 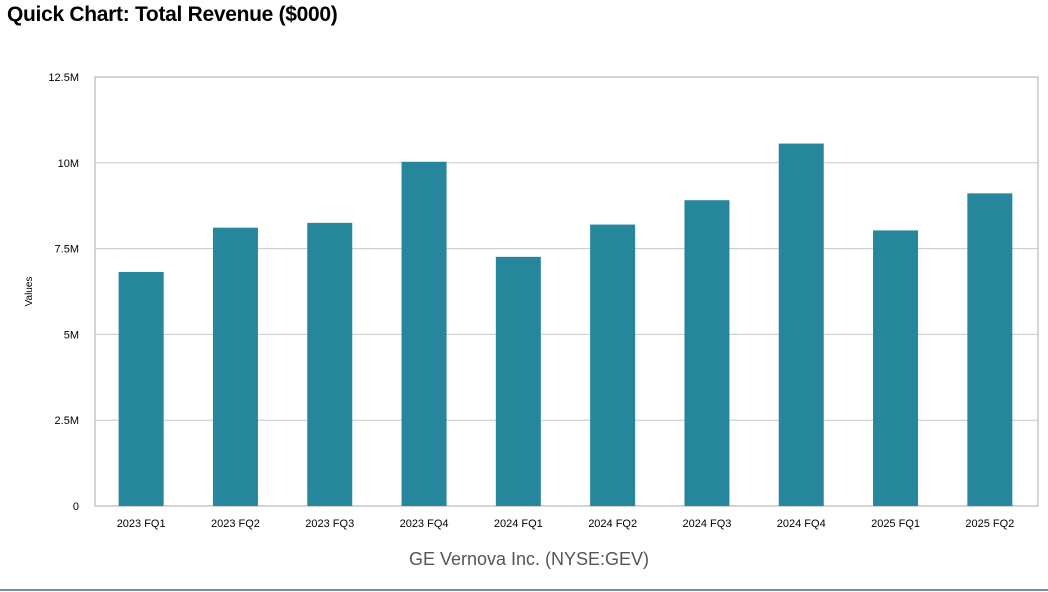 I want to click on y-tick-label: 2.5M, so click(x=67, y=421).